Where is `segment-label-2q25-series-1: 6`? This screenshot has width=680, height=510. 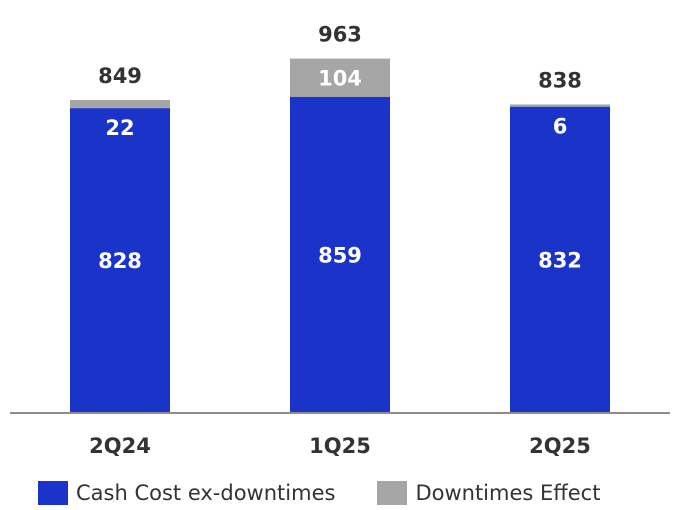 segment-label-2q25-series-1: 6 is located at coordinates (560, 127).